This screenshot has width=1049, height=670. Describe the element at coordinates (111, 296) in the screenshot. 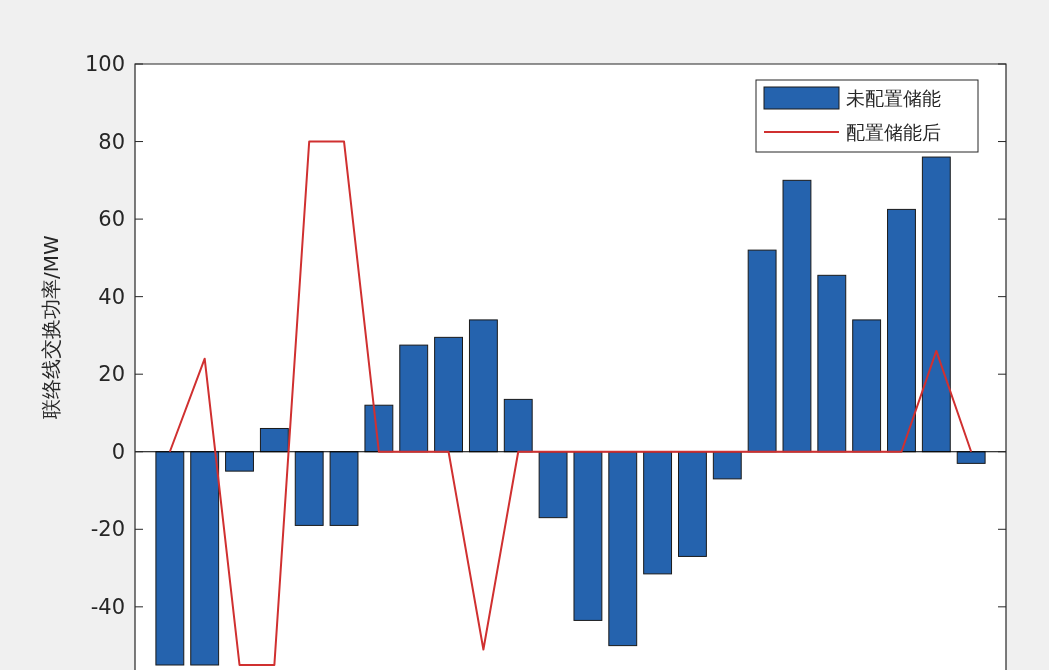

I see `y-tick-label: 40` at that location.